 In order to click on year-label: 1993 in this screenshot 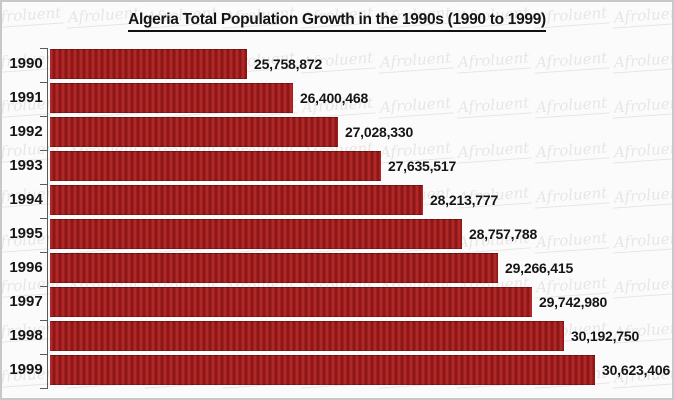, I will do `click(26, 165)`.